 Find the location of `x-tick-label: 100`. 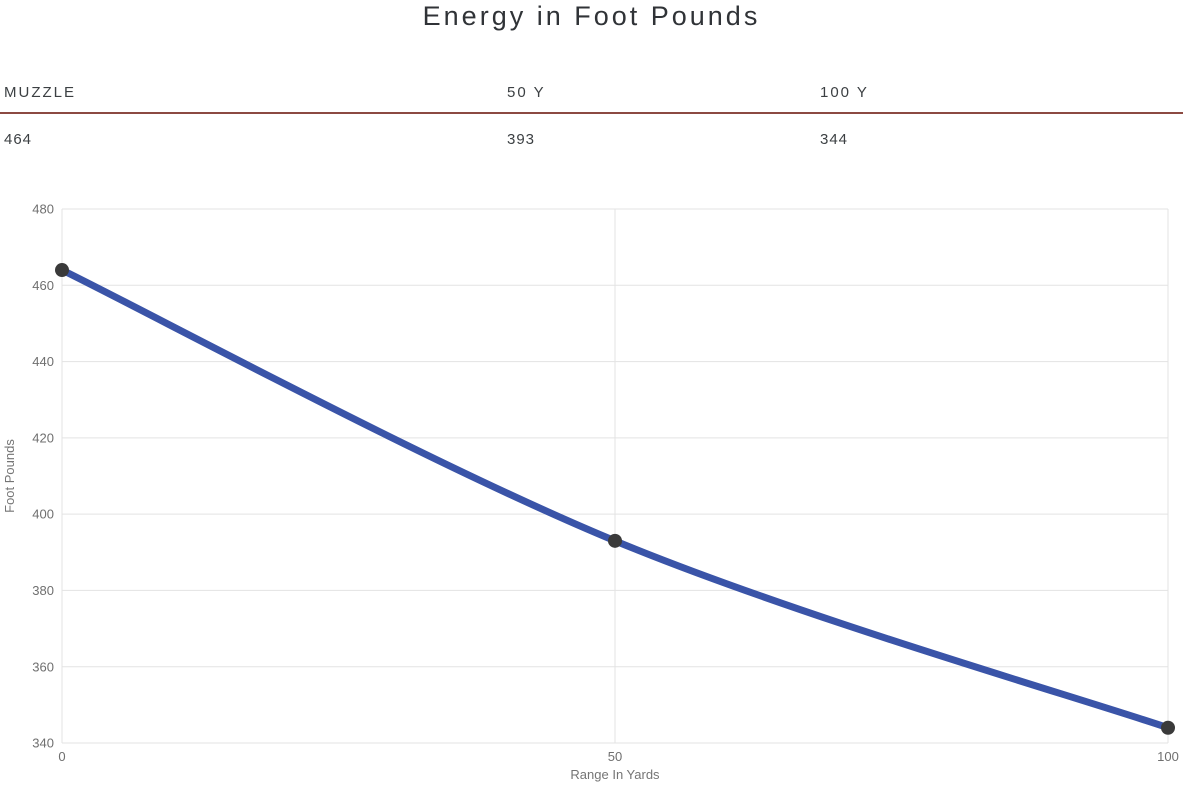

x-tick-label: 100 is located at coordinates (1168, 756).